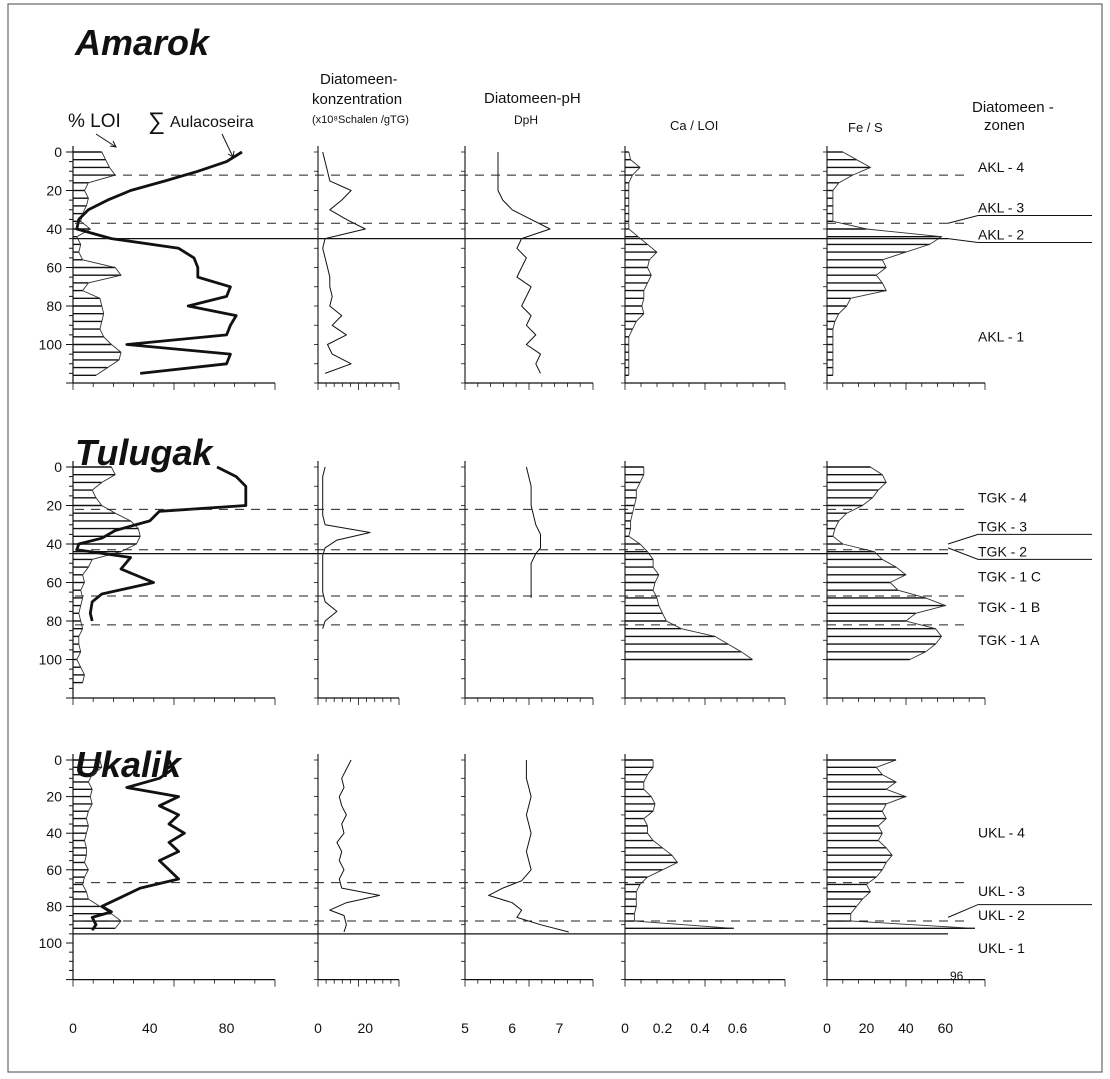 The image size is (1110, 1079). Describe the element at coordinates (366, 1028) in the screenshot. I see `xtick-conc-1: 20` at that location.